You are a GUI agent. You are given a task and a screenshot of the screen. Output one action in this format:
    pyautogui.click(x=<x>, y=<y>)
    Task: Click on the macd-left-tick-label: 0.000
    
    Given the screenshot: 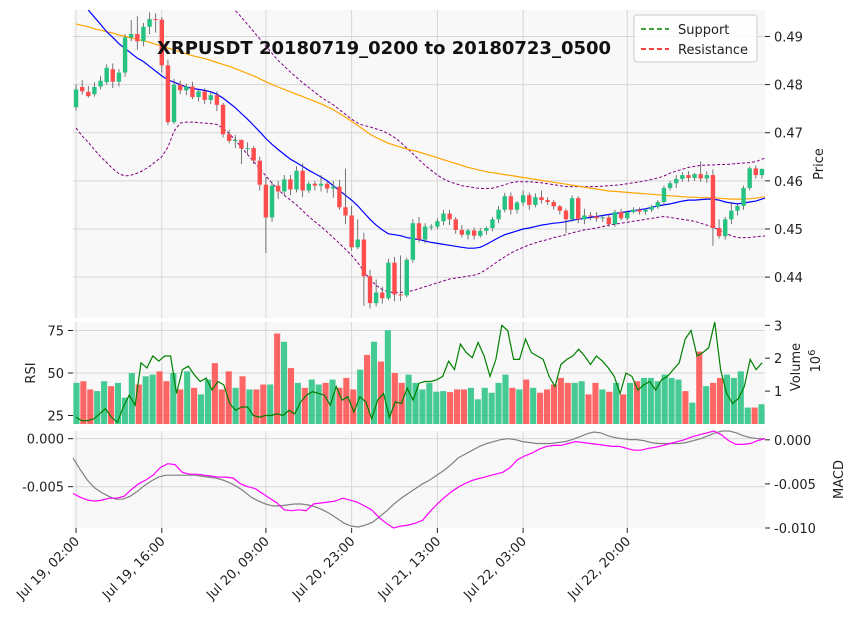 What is the action you would take?
    pyautogui.click(x=45, y=440)
    